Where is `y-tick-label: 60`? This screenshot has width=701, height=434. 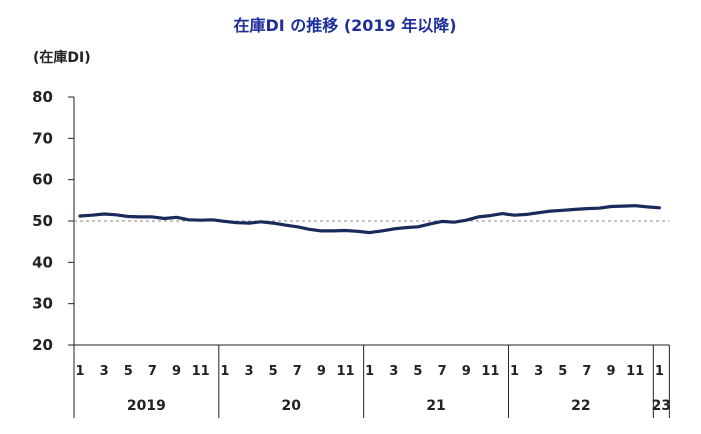 y-tick-label: 60 is located at coordinates (42, 180).